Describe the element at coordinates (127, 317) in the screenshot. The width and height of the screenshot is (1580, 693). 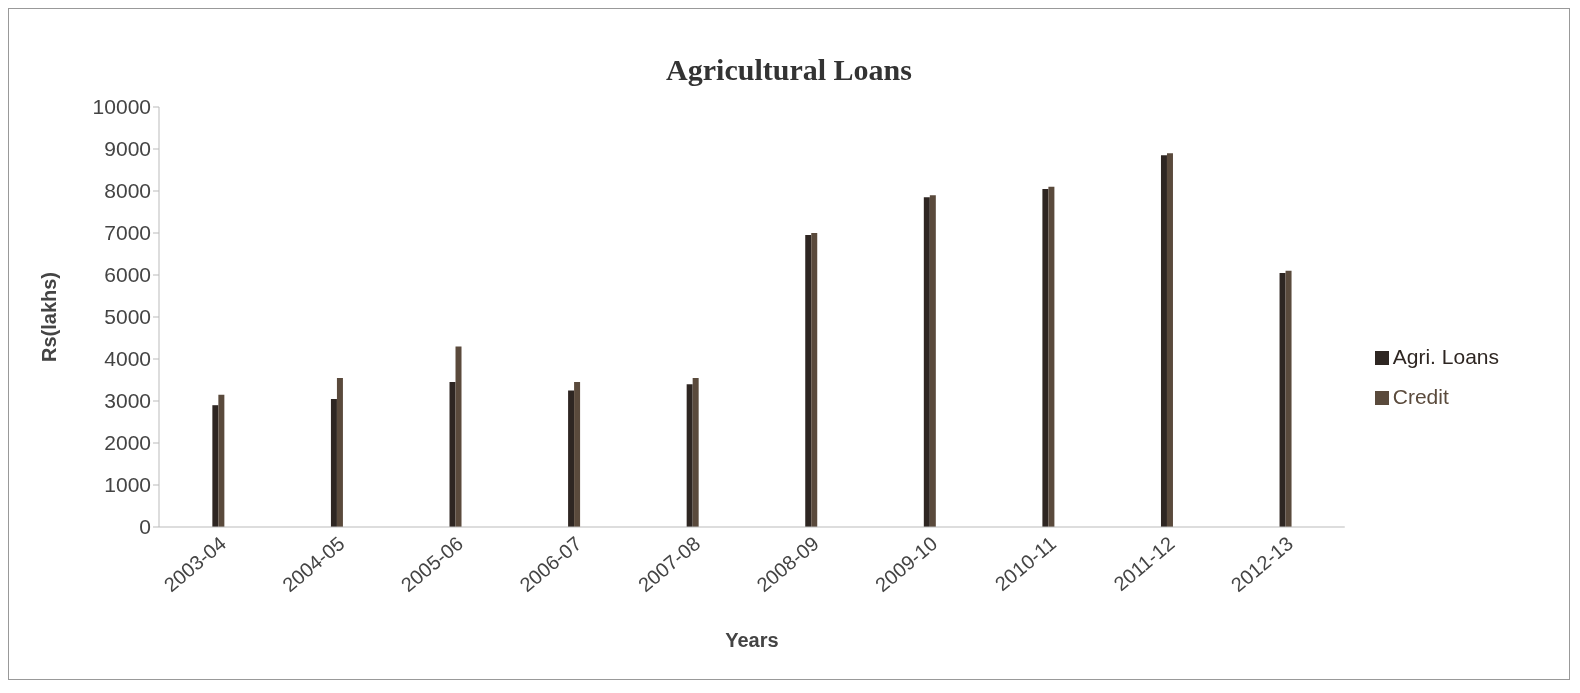
I see `y-tick-label: 5000` at that location.